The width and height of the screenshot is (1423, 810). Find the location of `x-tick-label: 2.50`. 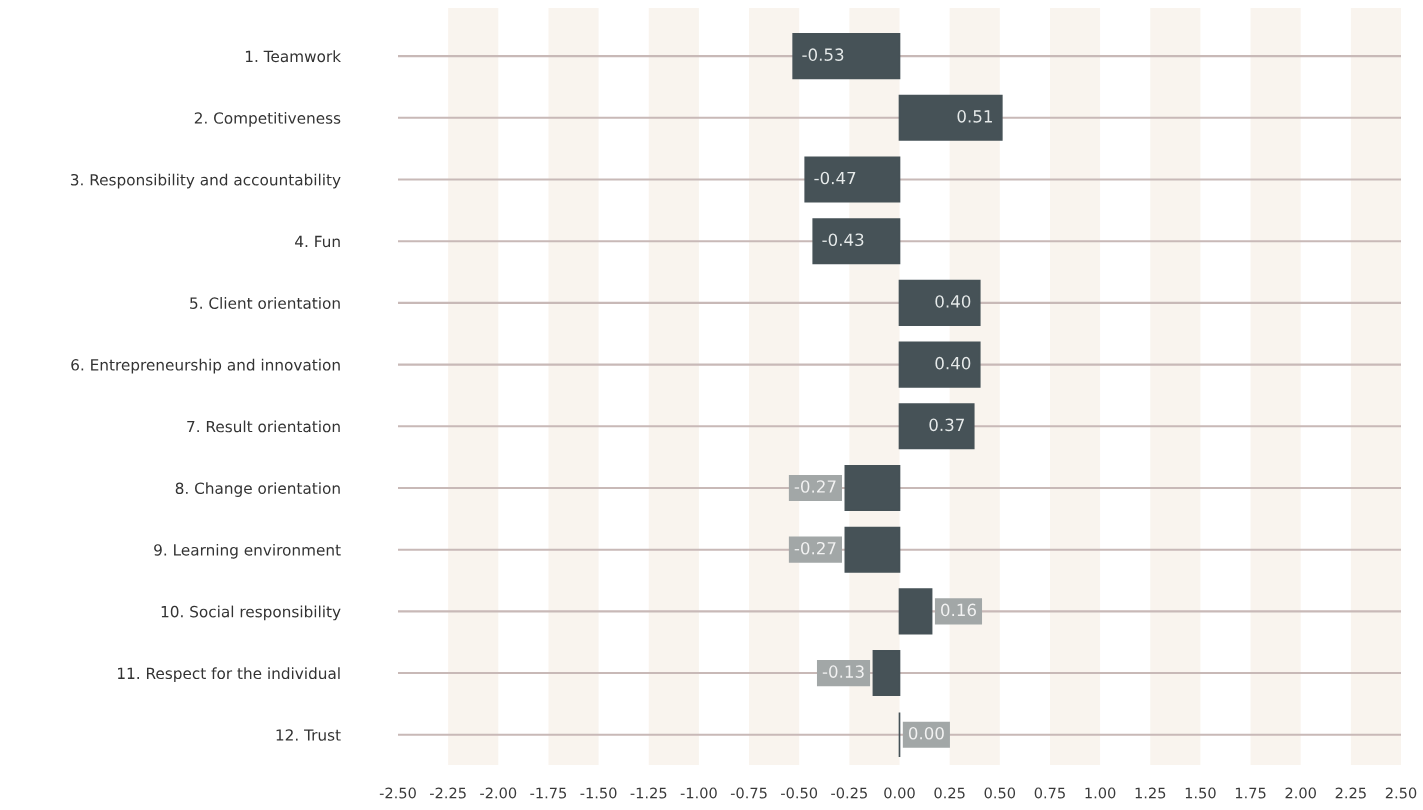

x-tick-label: 2.50 is located at coordinates (1401, 793).